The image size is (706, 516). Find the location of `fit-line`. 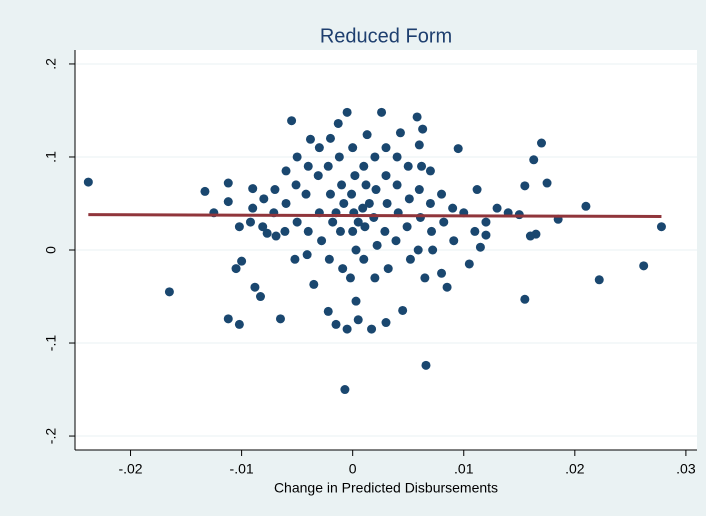

fit-line is located at coordinates (375, 216).